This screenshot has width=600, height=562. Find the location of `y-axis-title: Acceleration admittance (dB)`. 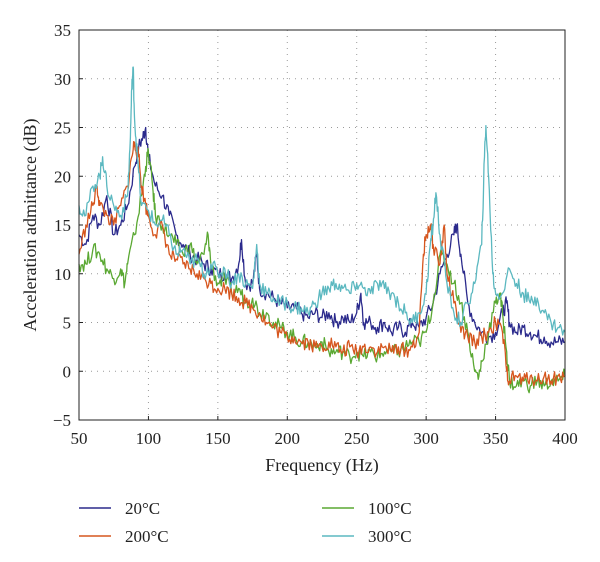

y-axis-title: Acceleration admittance (dB) is located at coordinates (30, 225).